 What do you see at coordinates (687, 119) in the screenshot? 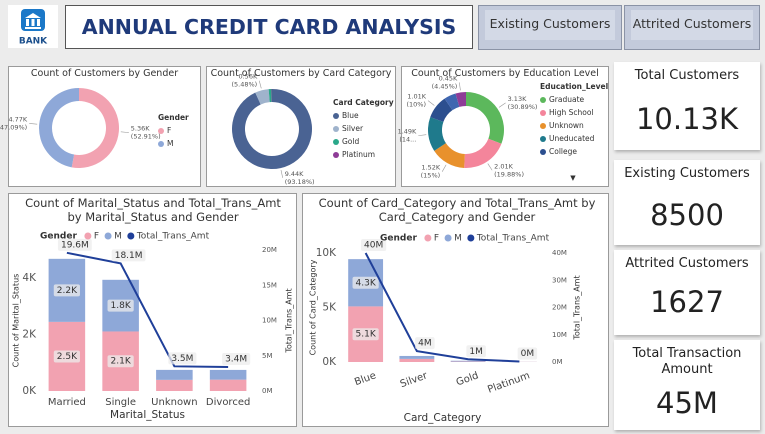
I see `kpi-value: 10.13K` at bounding box center [687, 119].